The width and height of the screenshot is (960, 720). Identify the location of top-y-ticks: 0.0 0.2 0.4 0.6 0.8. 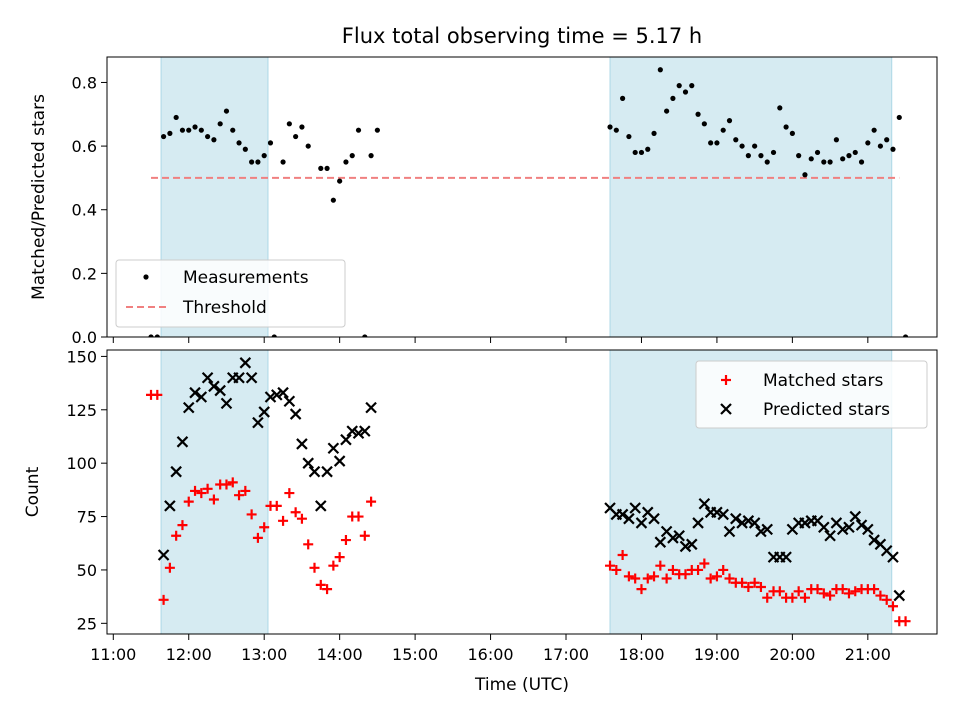
(89, 210).